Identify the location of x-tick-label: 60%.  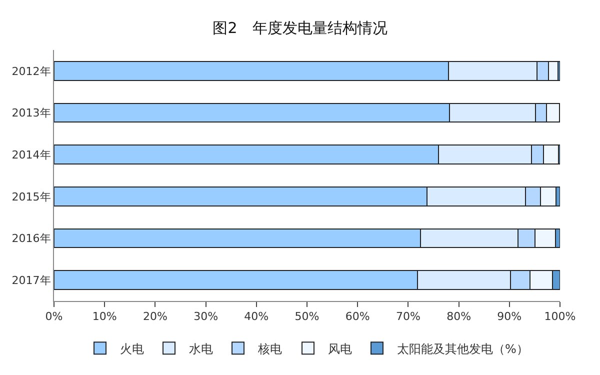
(357, 317).